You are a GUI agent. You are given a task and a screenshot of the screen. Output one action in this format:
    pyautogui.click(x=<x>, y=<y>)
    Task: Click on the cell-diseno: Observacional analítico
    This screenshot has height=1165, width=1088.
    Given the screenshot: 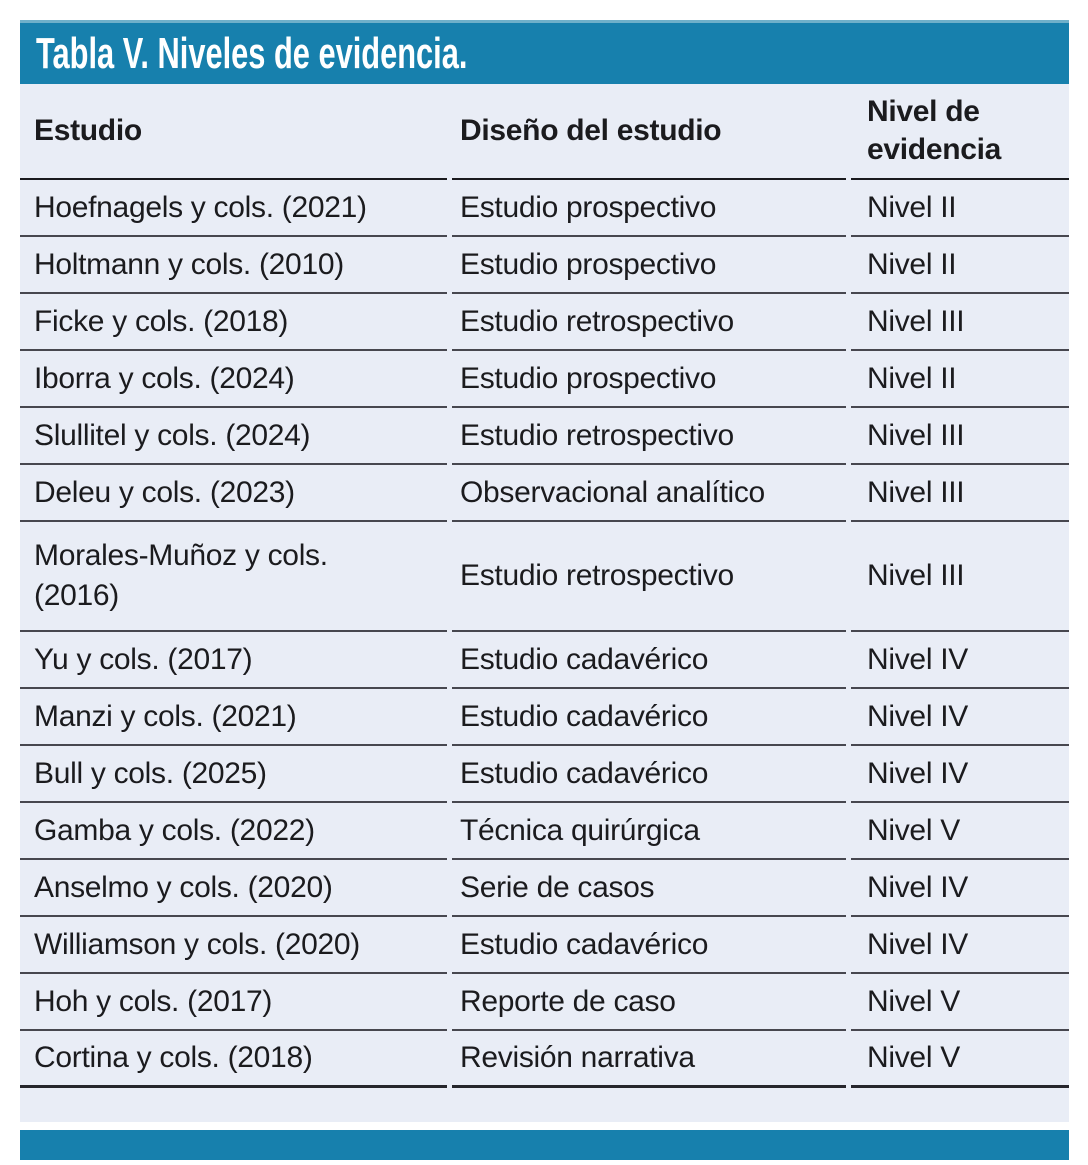 What is the action you would take?
    pyautogui.click(x=649, y=493)
    